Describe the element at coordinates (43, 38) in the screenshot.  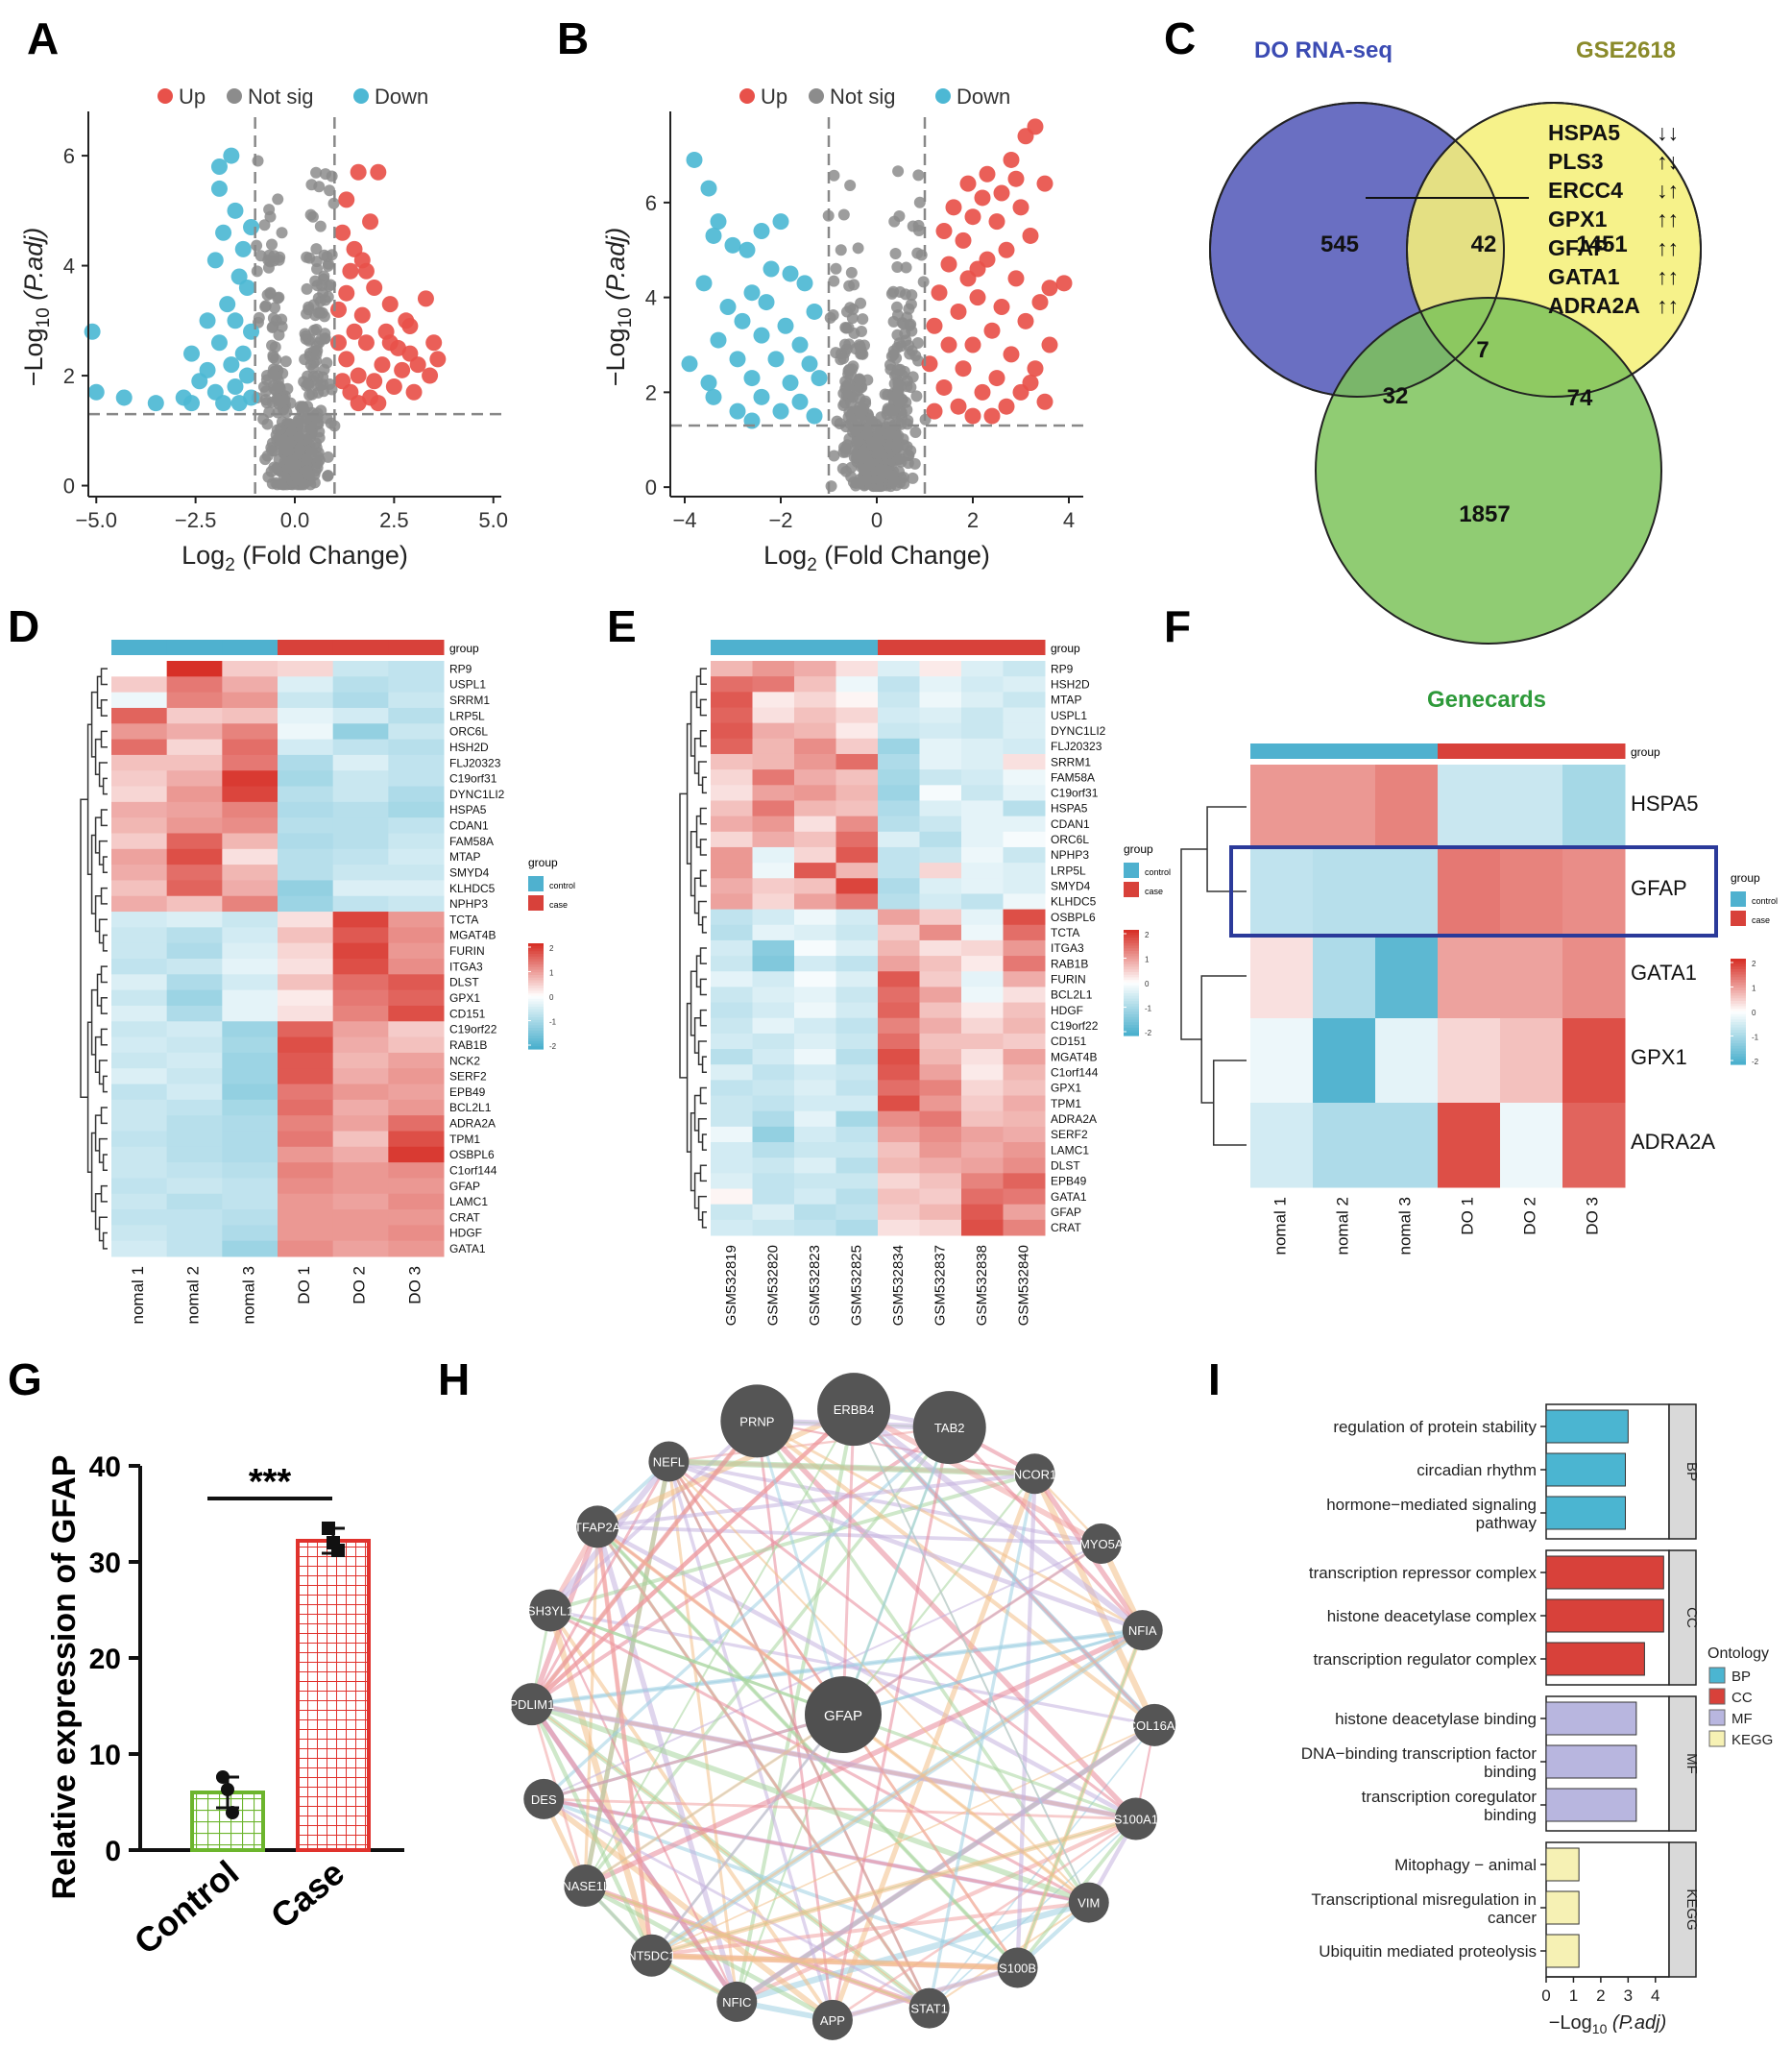
I see `panel-letter-a: A` at that location.